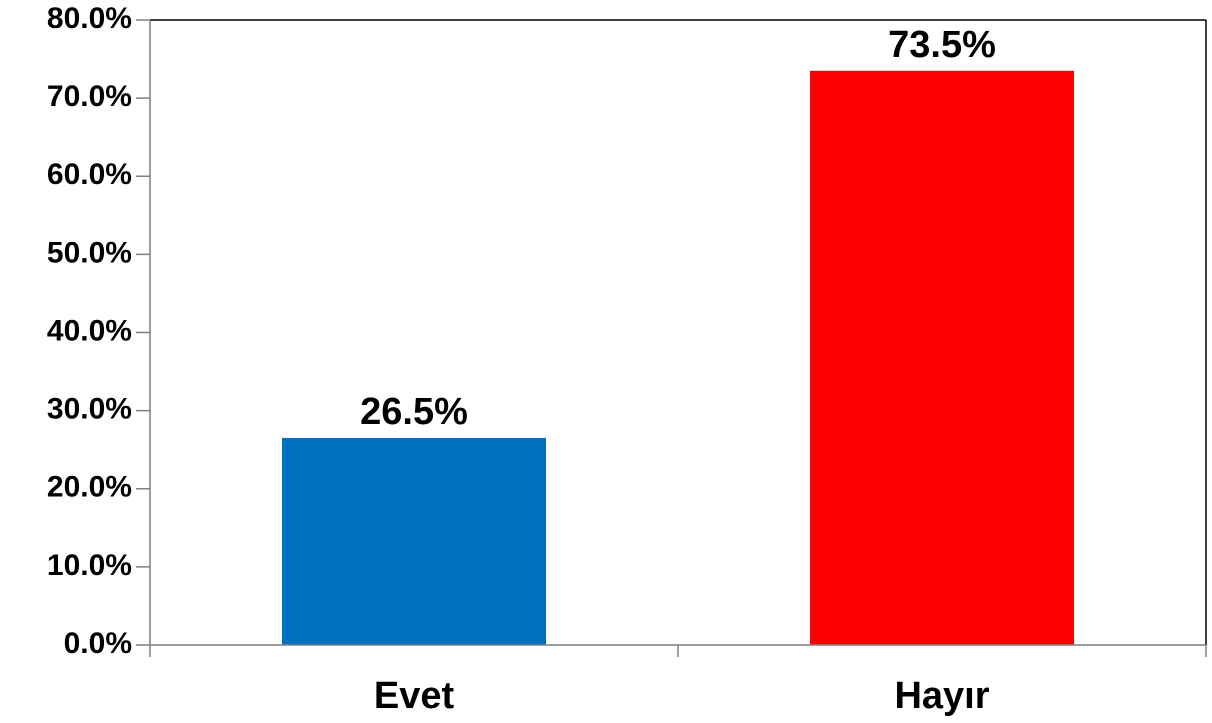 The height and width of the screenshot is (723, 1212). Describe the element at coordinates (414, 696) in the screenshot. I see `x-tick-label: Evet` at that location.